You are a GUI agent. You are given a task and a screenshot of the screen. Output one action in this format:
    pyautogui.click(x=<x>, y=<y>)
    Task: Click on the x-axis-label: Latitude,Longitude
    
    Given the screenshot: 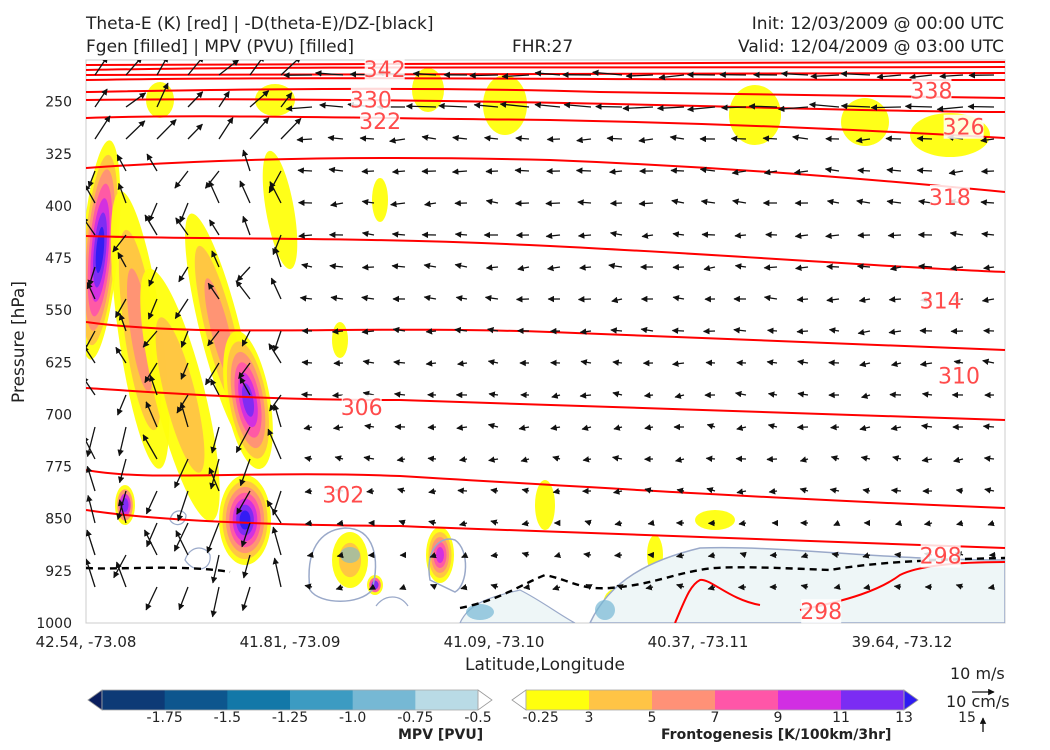 What is the action you would take?
    pyautogui.click(x=545, y=665)
    